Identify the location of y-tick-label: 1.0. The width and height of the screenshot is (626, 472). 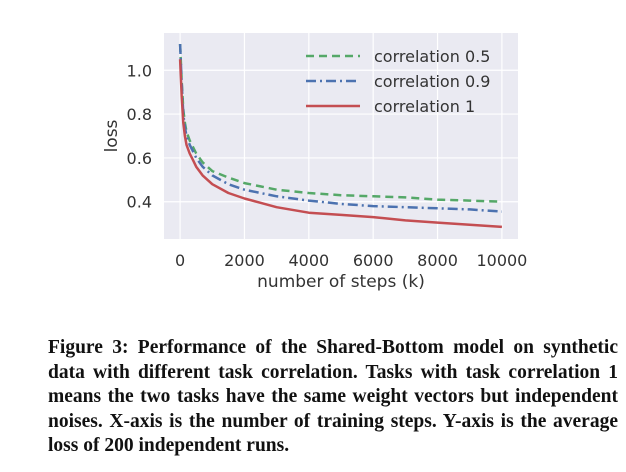
(139, 70).